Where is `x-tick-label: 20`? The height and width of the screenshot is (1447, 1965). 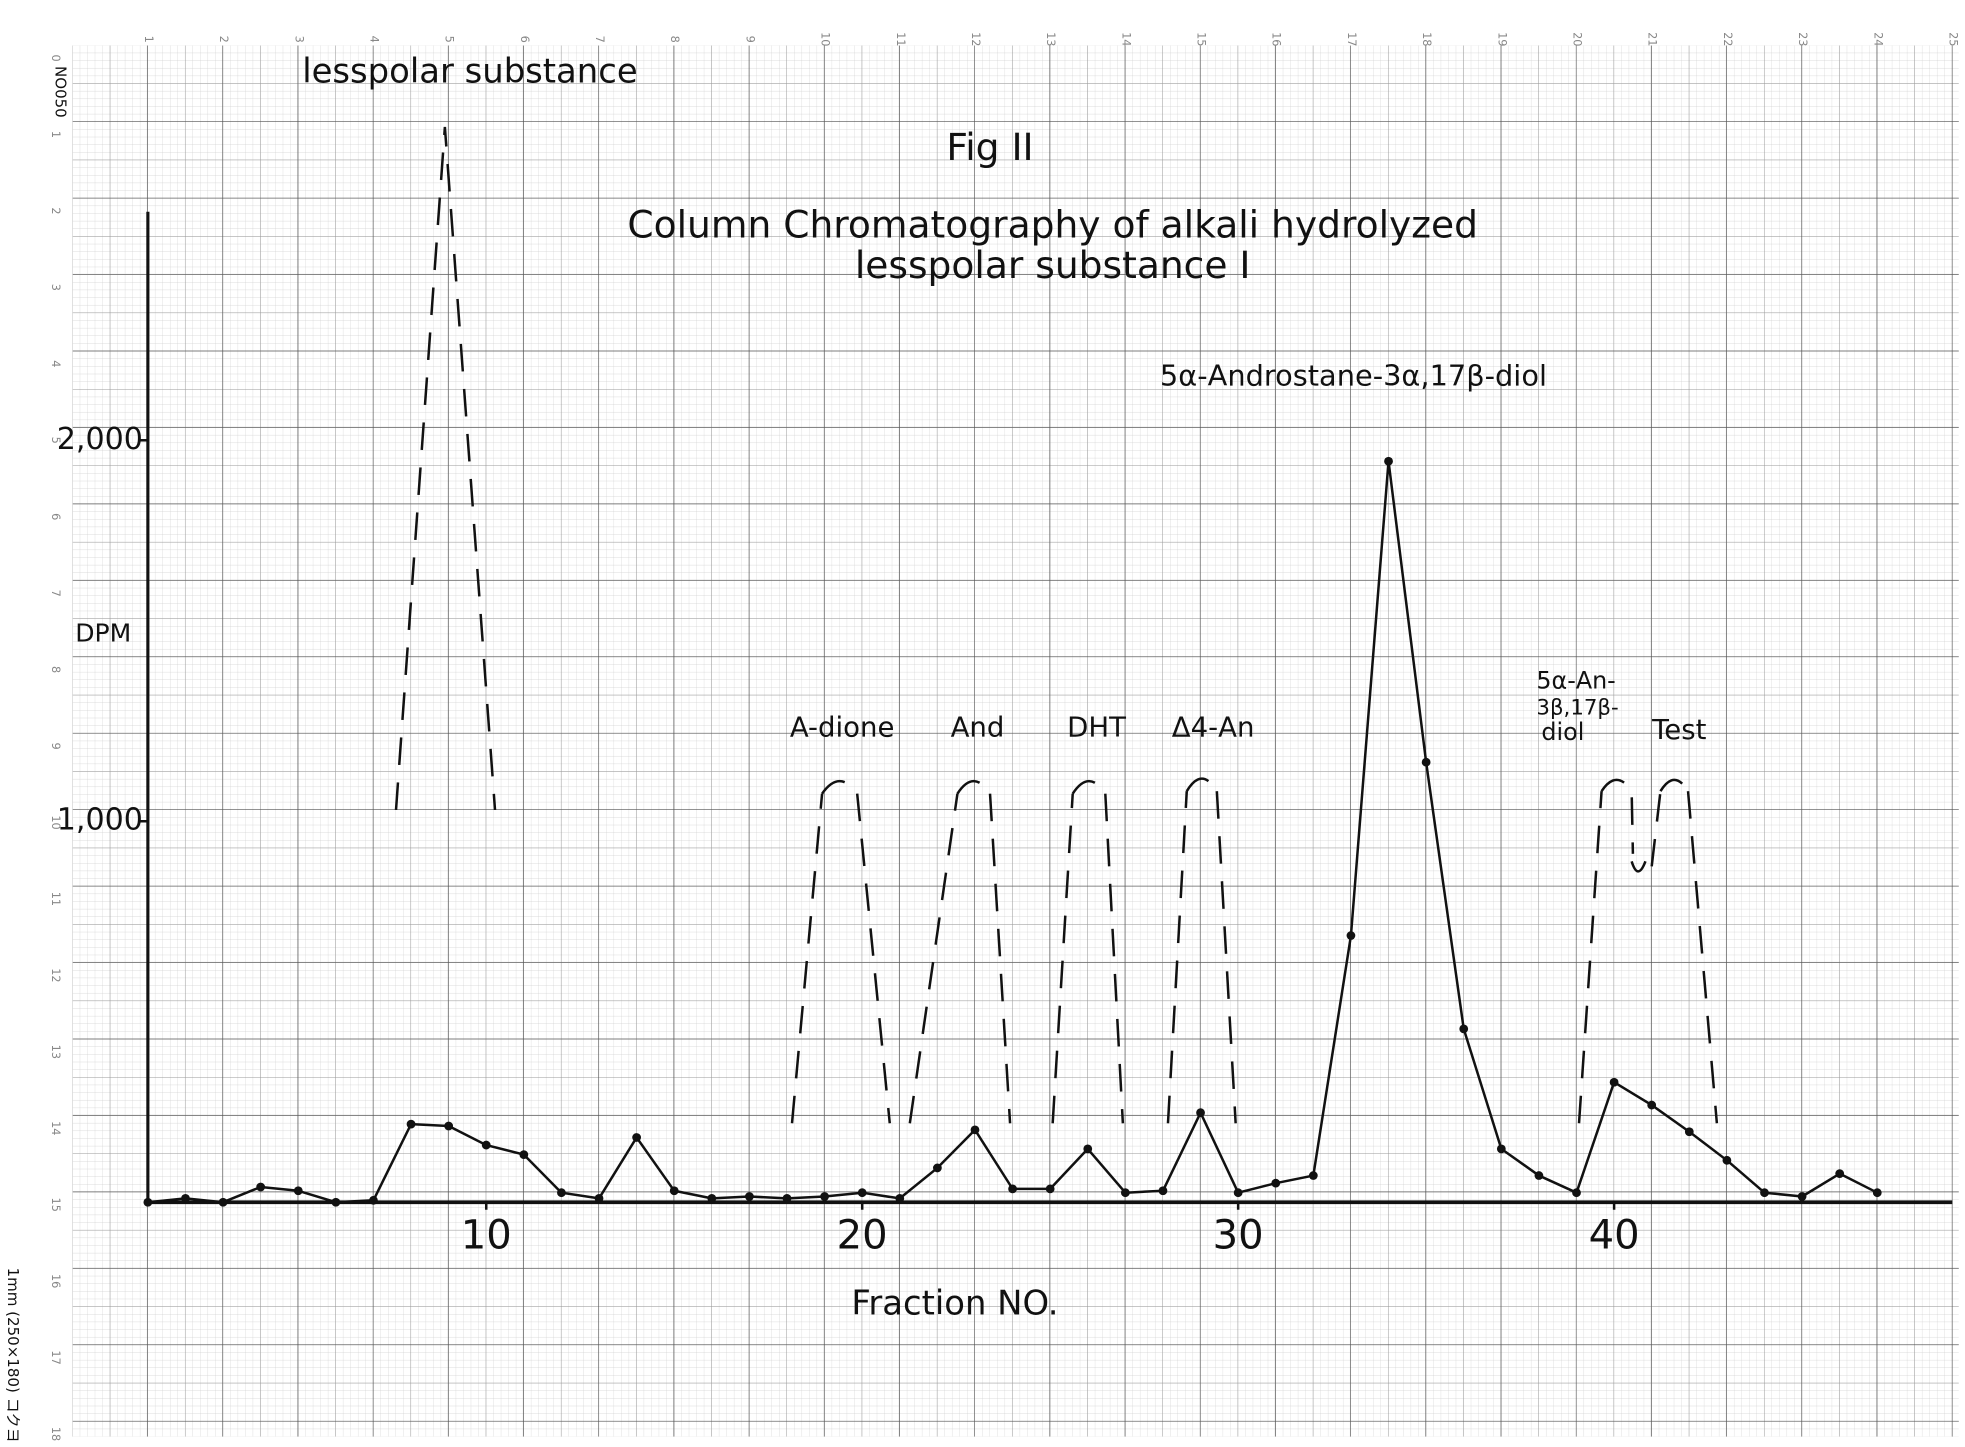 x-tick-label: 20 is located at coordinates (862, 1235).